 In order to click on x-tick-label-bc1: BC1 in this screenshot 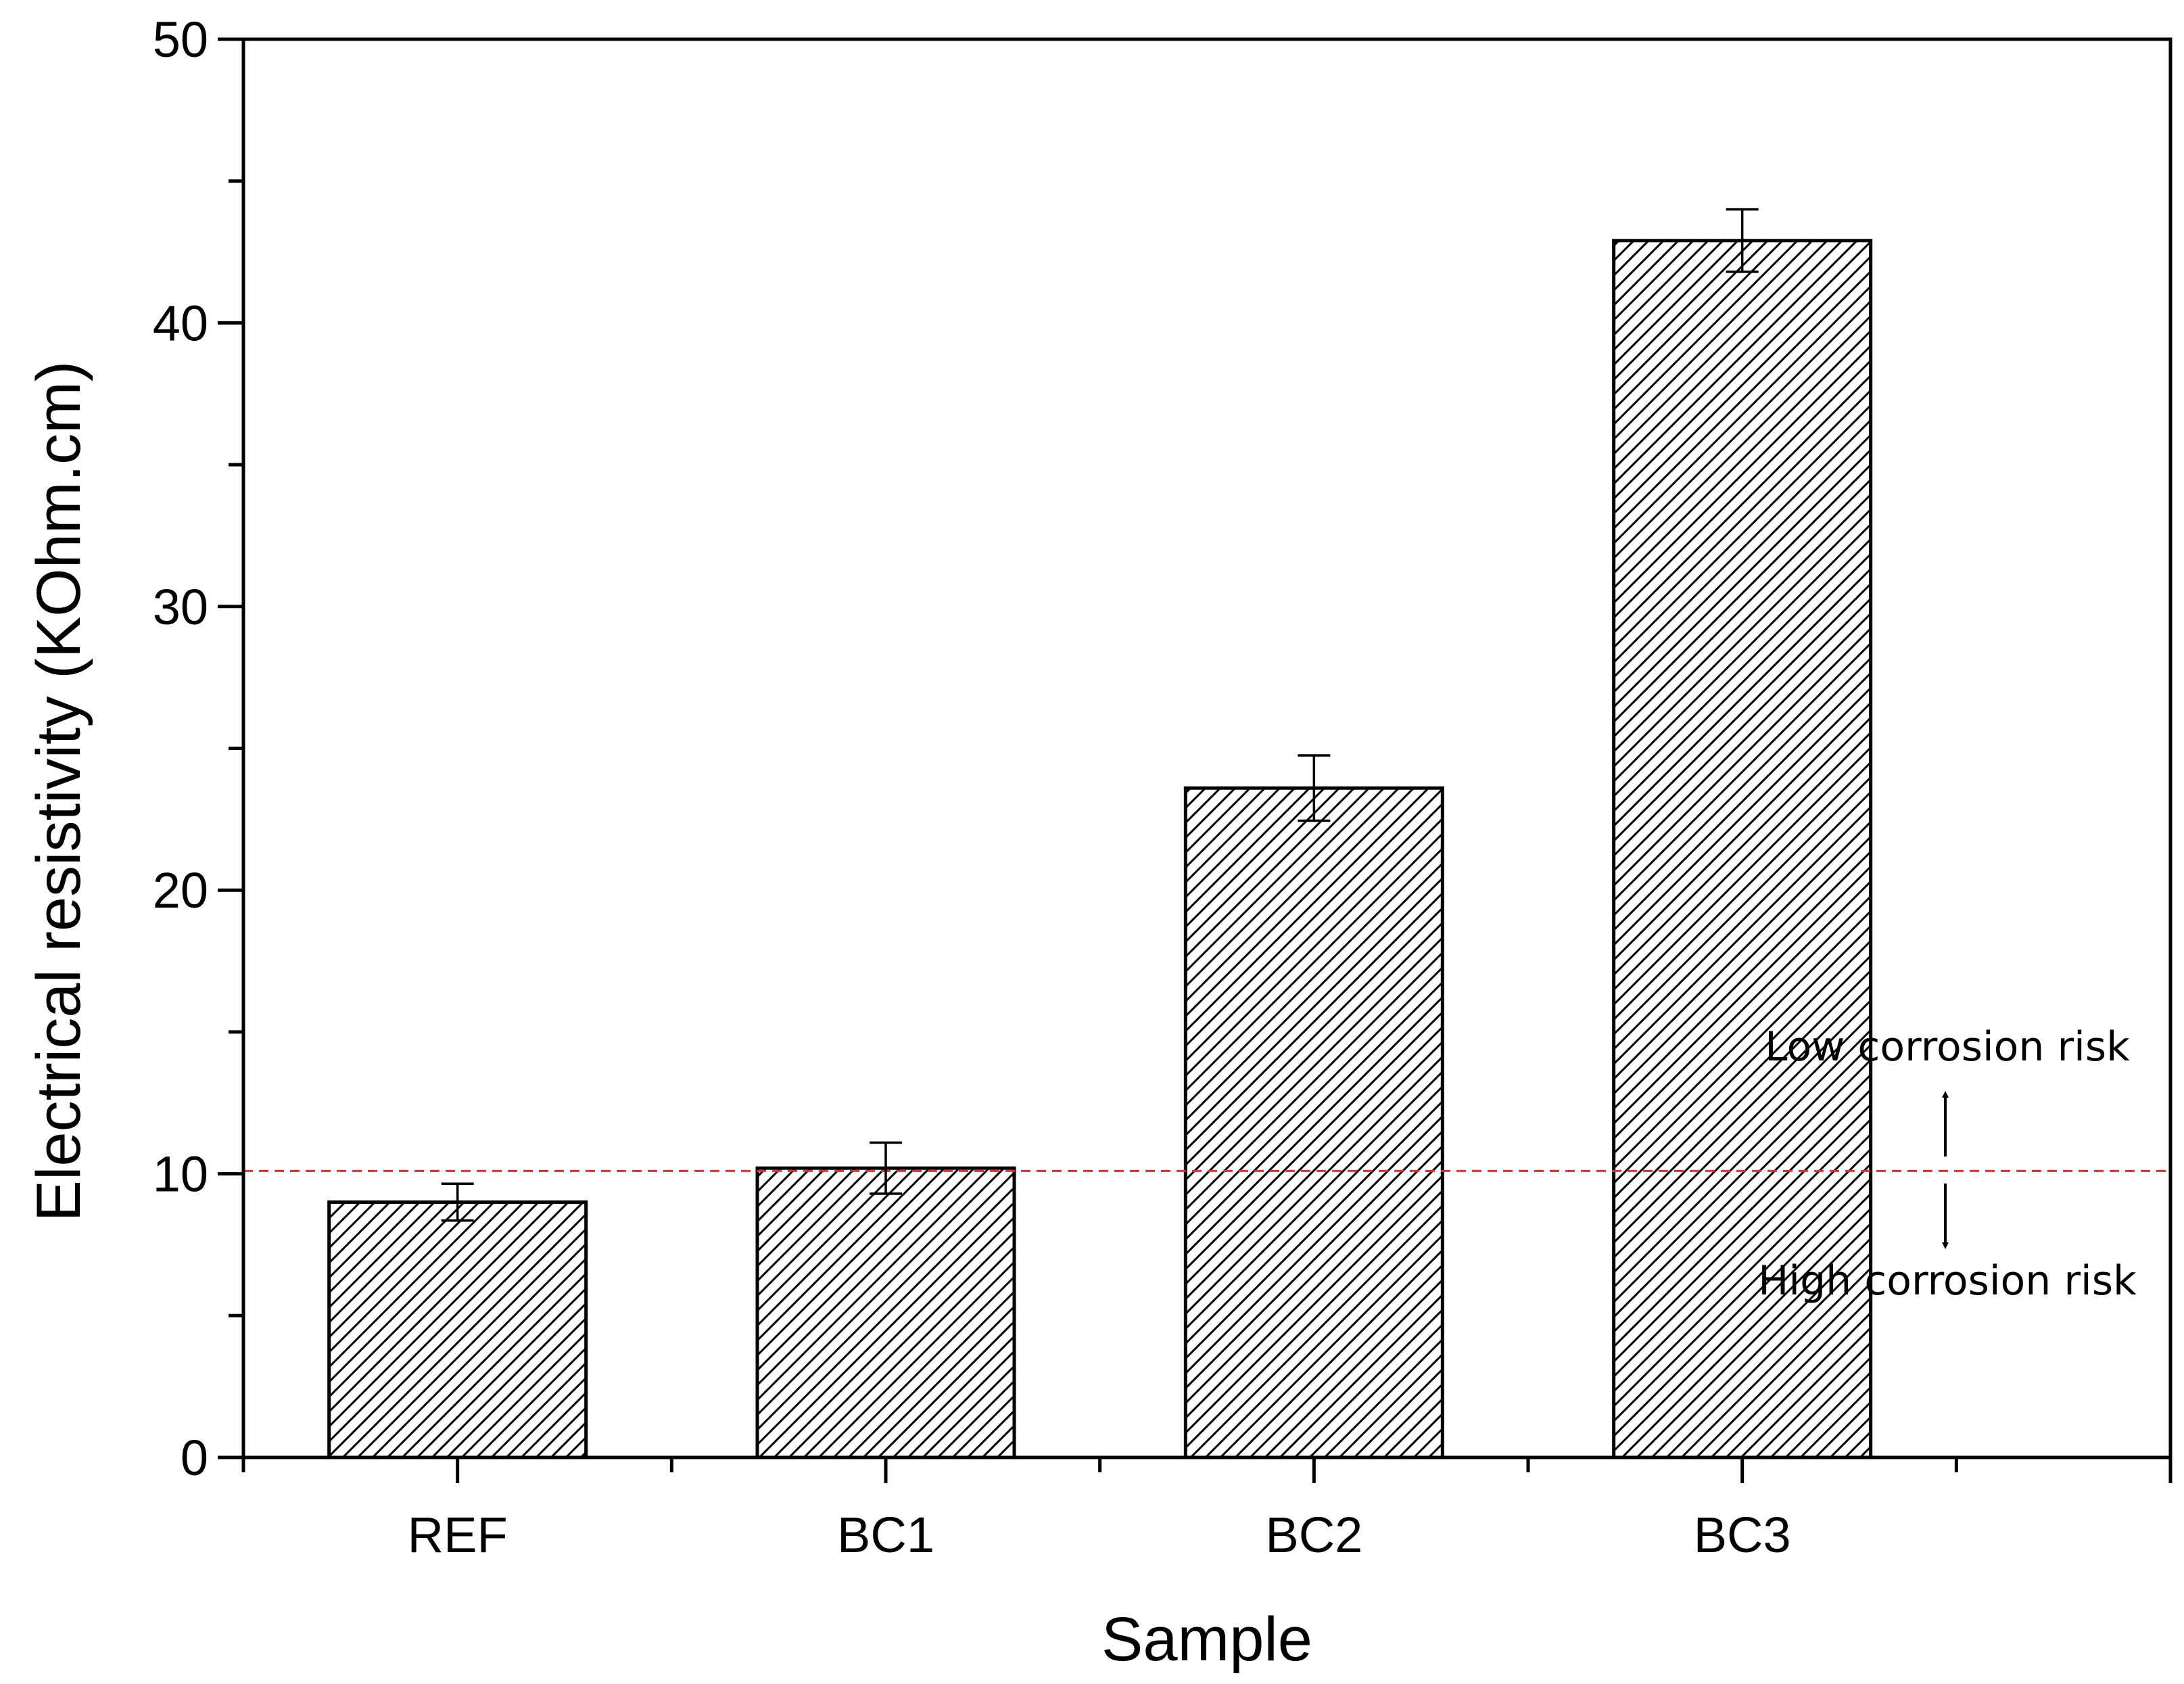, I will do `click(885, 1535)`.